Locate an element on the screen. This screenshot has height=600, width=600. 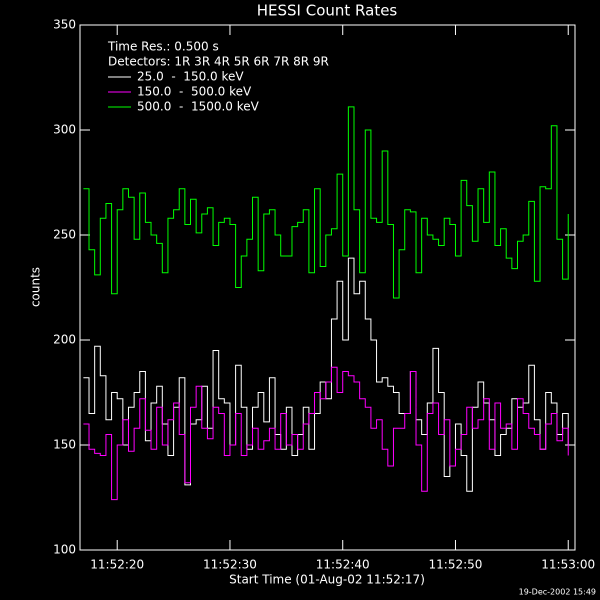
y-tick-label: 150 is located at coordinates (64, 445).